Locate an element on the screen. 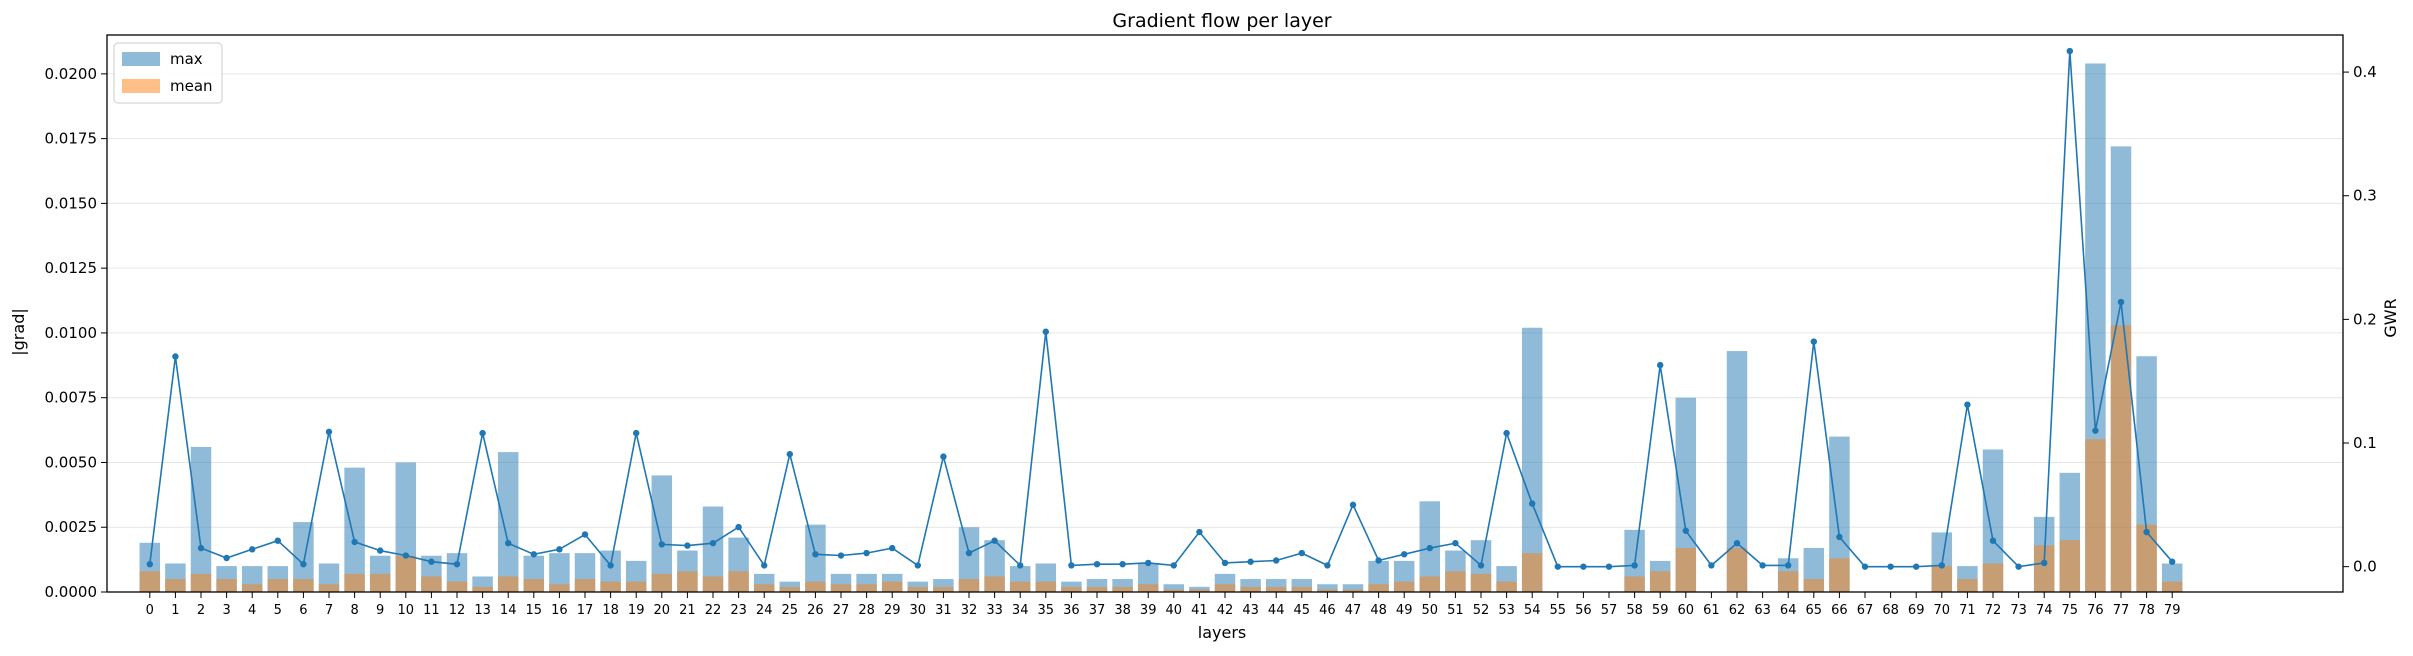  x-tick-label: 46 is located at coordinates (1327, 610).